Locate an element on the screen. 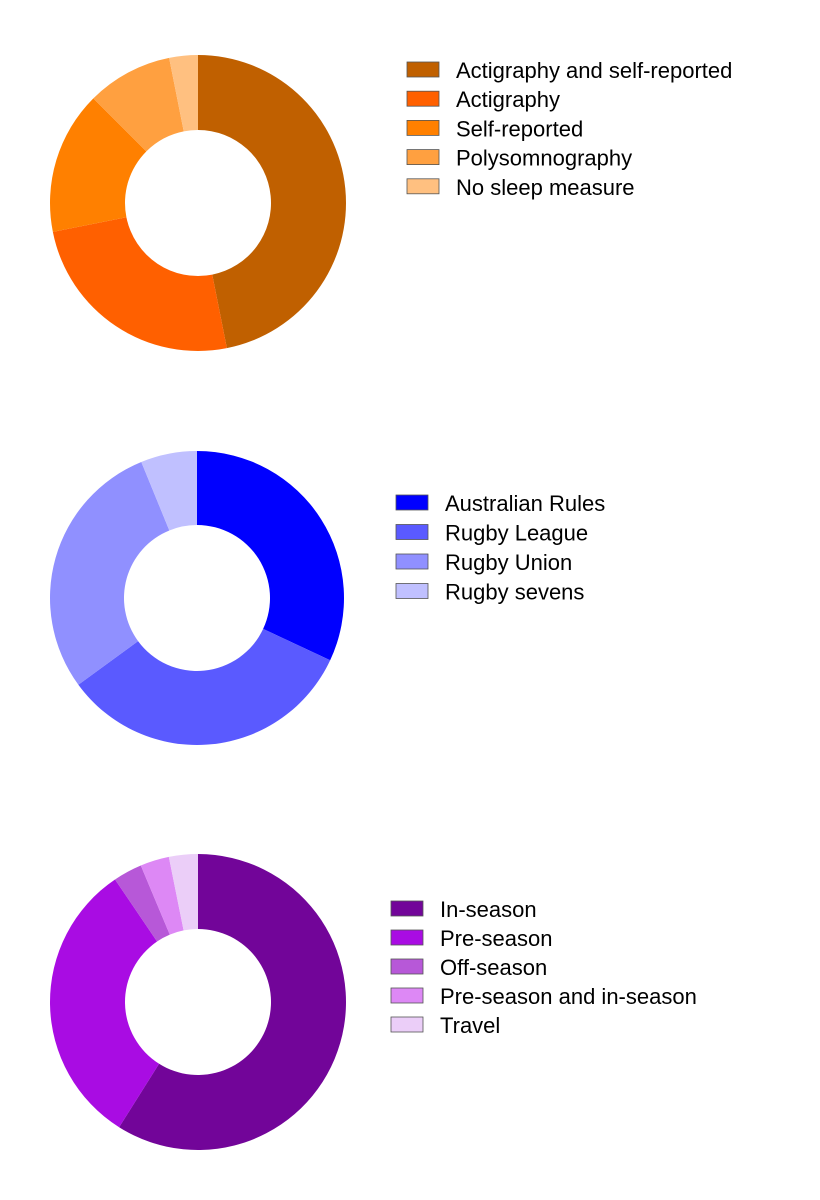  legend-label: Actigraphy and self-reported is located at coordinates (594, 70).